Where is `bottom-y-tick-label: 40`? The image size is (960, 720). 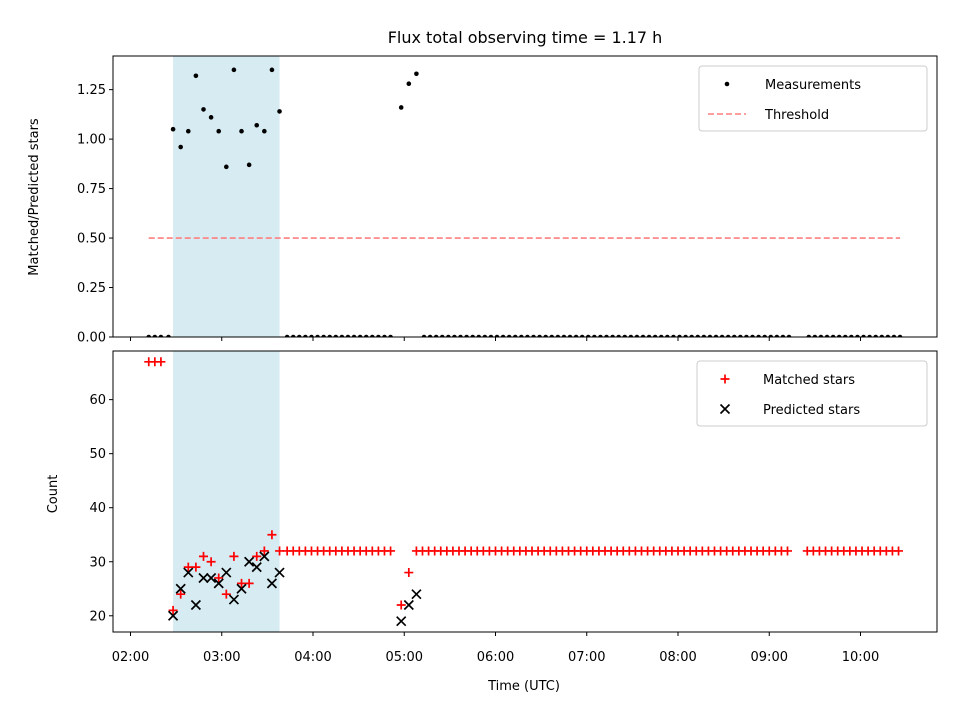
bottom-y-tick-label: 40 is located at coordinates (97, 508).